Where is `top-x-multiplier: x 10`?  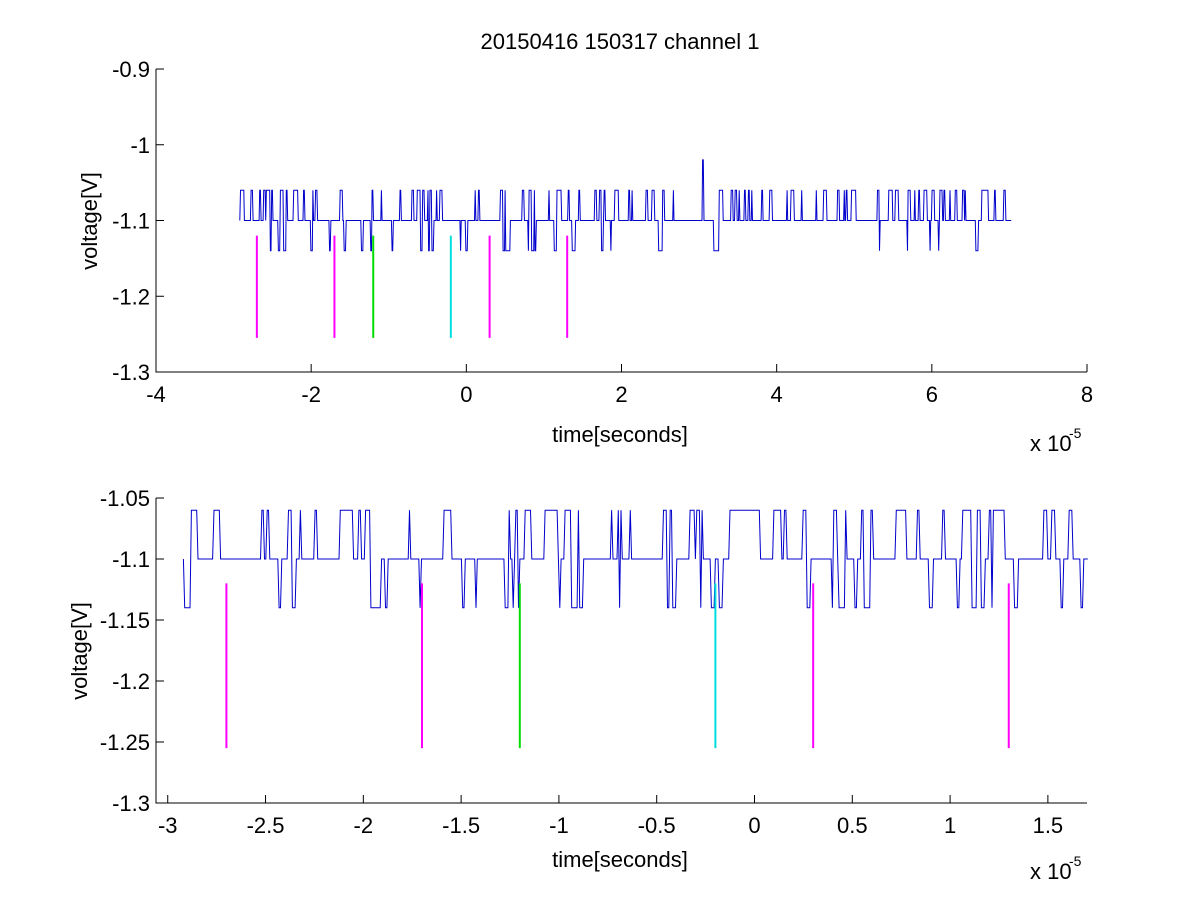
top-x-multiplier: x 10 is located at coordinates (1051, 443).